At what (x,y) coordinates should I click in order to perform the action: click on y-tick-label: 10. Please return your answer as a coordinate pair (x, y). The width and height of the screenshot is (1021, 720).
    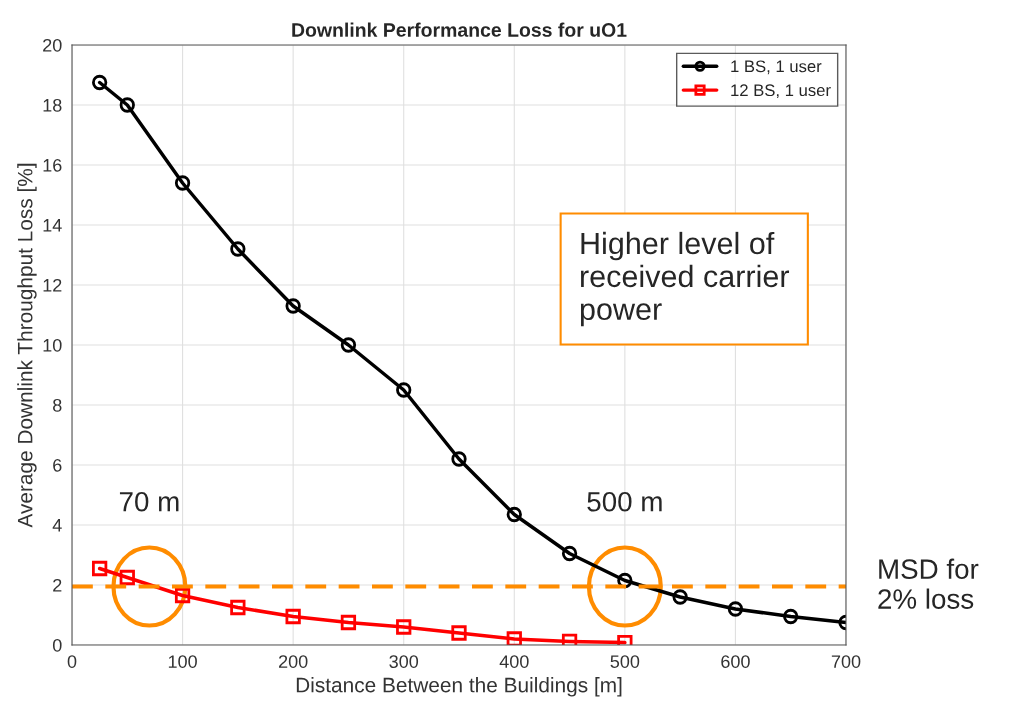
    Looking at the image, I should click on (52, 345).